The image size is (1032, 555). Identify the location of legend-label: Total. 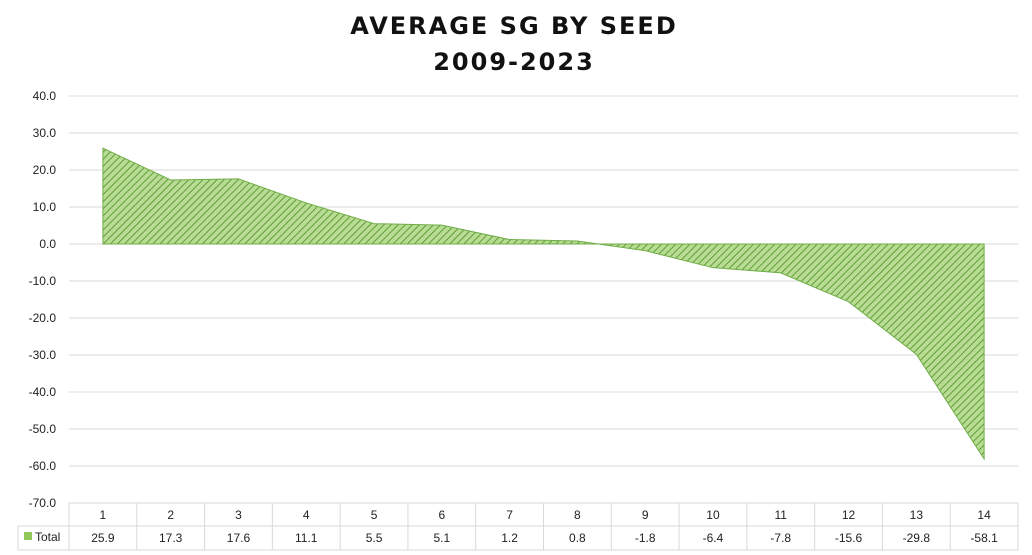
(47, 537).